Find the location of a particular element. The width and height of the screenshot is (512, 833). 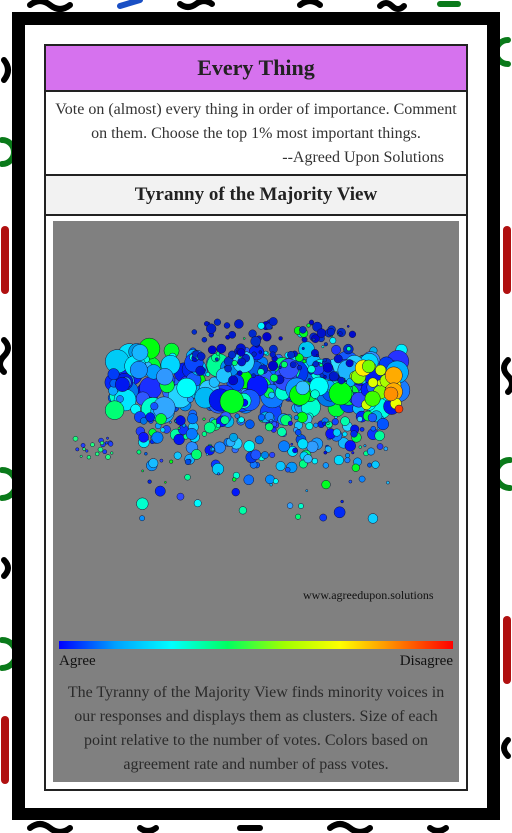

attribution: --Agreed Upon Solutions is located at coordinates (363, 157).